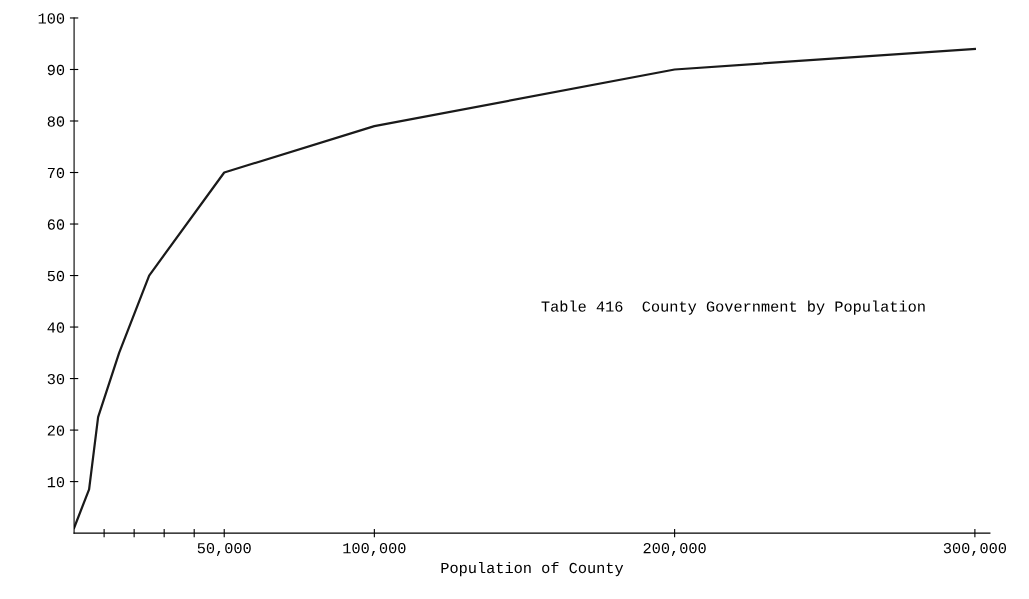 The height and width of the screenshot is (599, 1029). Describe the element at coordinates (56, 327) in the screenshot. I see `y-tick-label: 40` at that location.